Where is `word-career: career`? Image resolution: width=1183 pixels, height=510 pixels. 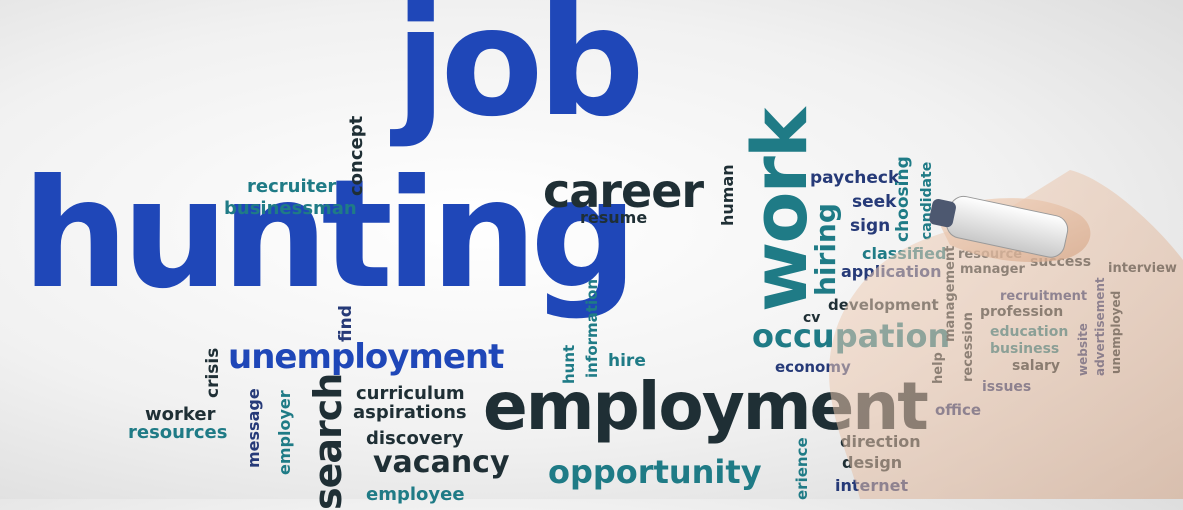
word-career: career is located at coordinates (623, 191).